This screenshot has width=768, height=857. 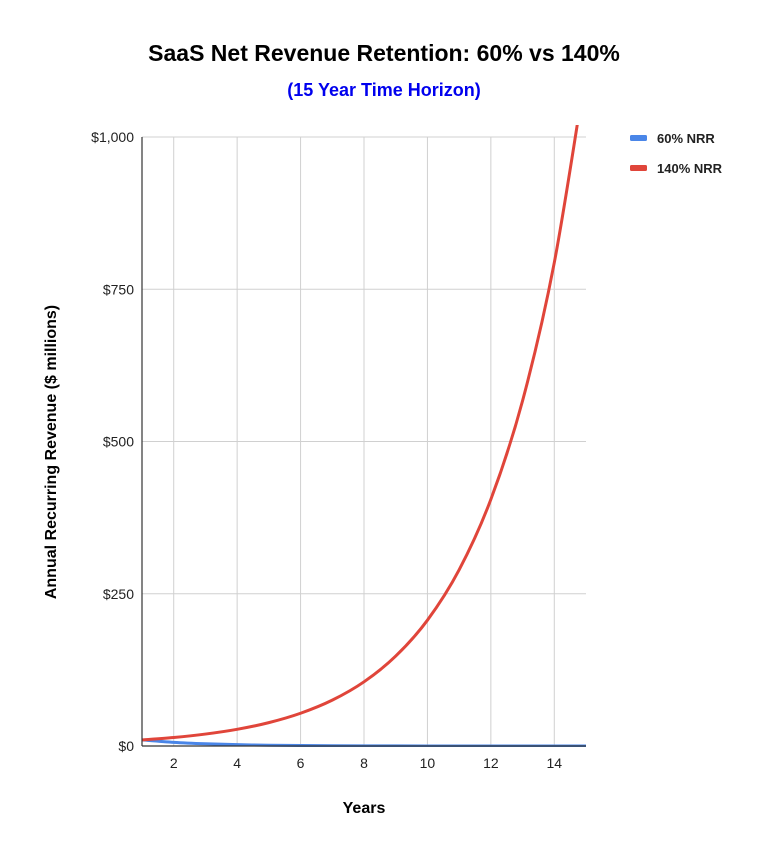 What do you see at coordinates (554, 763) in the screenshot?
I see `x-tick-label: 14` at bounding box center [554, 763].